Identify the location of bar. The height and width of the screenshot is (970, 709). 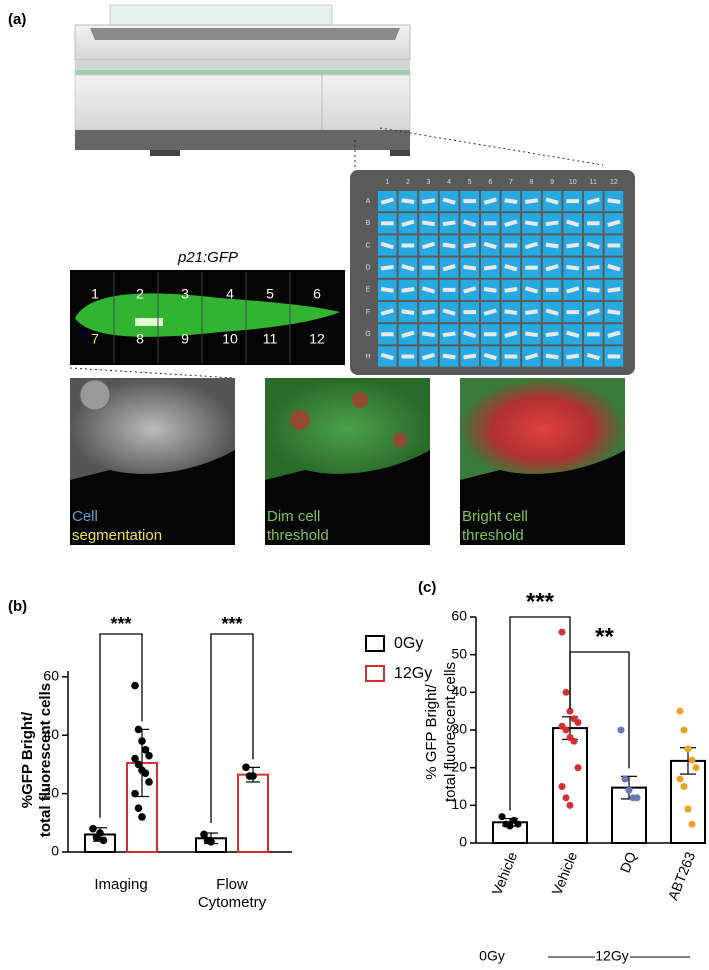
(253, 813).